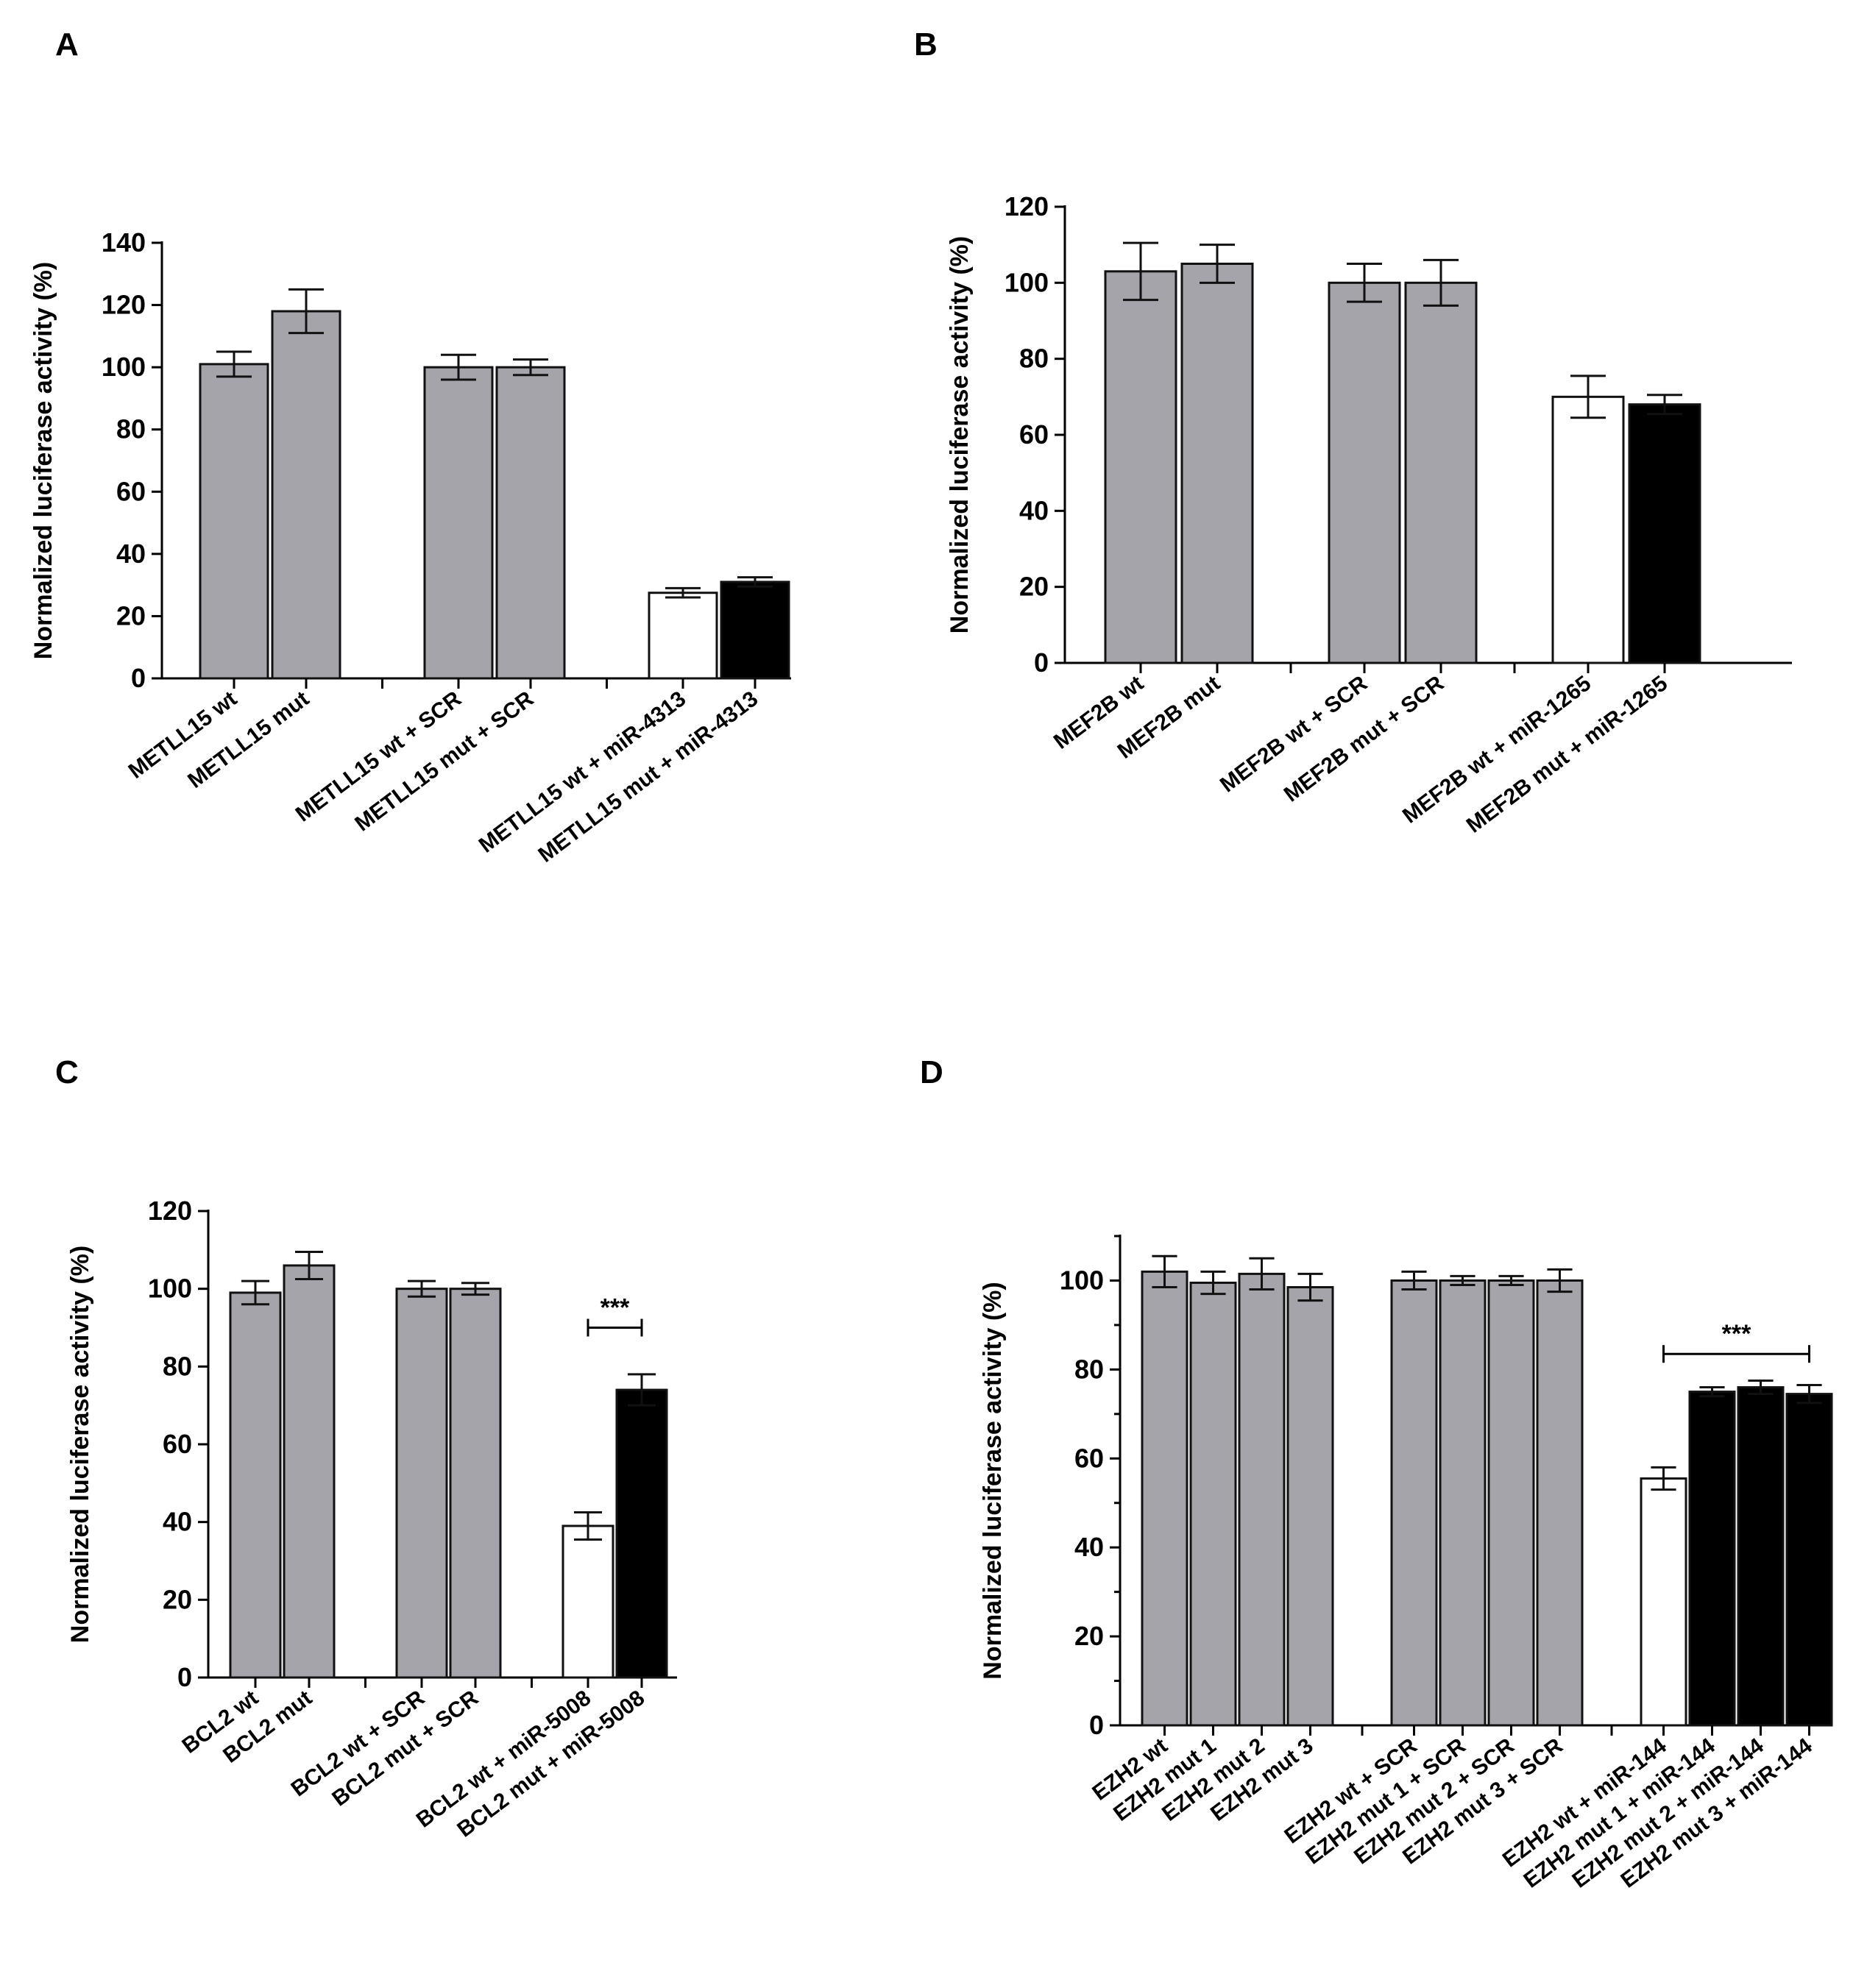  What do you see at coordinates (248, 739) in the screenshot?
I see `x-tick-label-2: METLL15 mut` at bounding box center [248, 739].